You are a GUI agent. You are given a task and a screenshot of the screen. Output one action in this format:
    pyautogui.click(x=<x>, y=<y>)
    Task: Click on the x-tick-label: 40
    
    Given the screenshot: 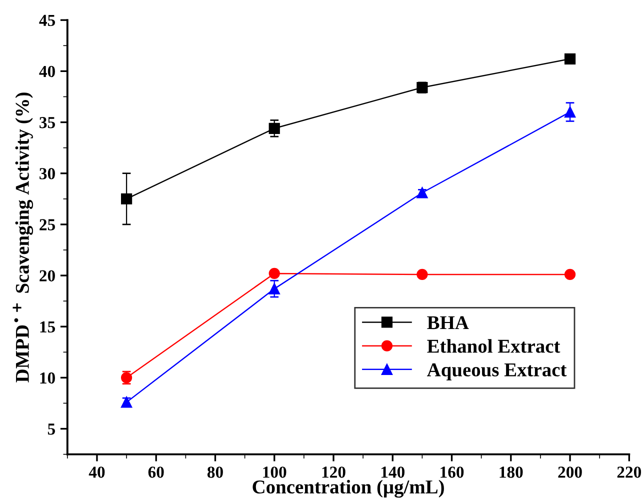 What is the action you would take?
    pyautogui.click(x=96, y=472)
    